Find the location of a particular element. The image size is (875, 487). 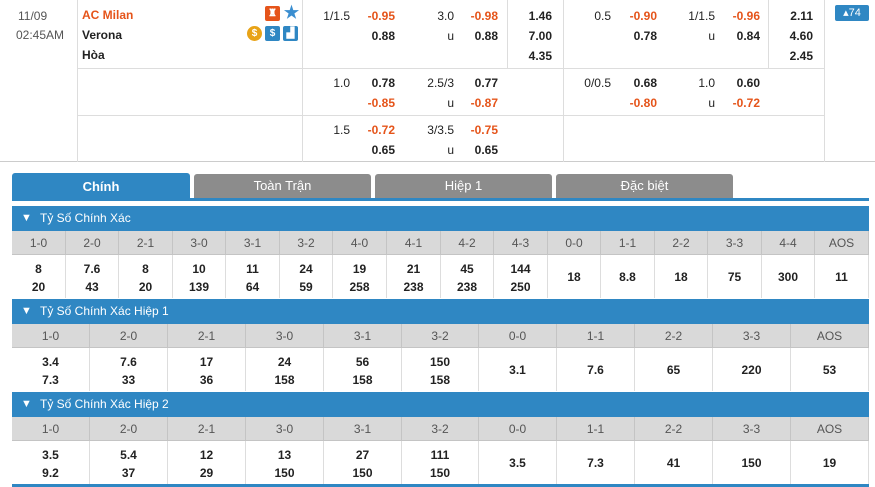

score-odds-cell: 75 is located at coordinates (735, 276).